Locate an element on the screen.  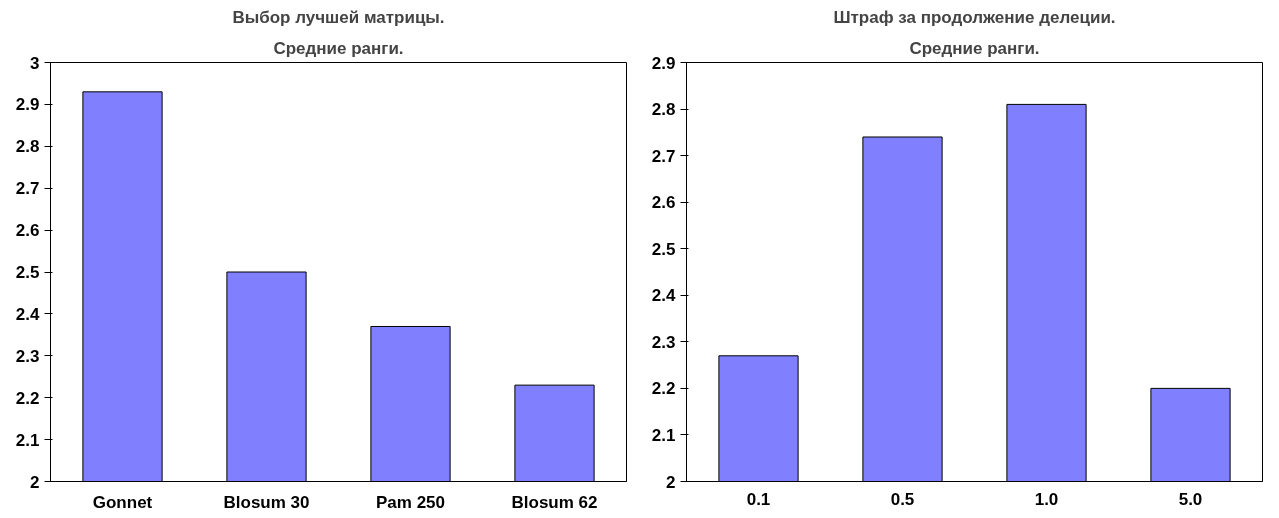
x-tick-label: 1.0 is located at coordinates (1046, 499).